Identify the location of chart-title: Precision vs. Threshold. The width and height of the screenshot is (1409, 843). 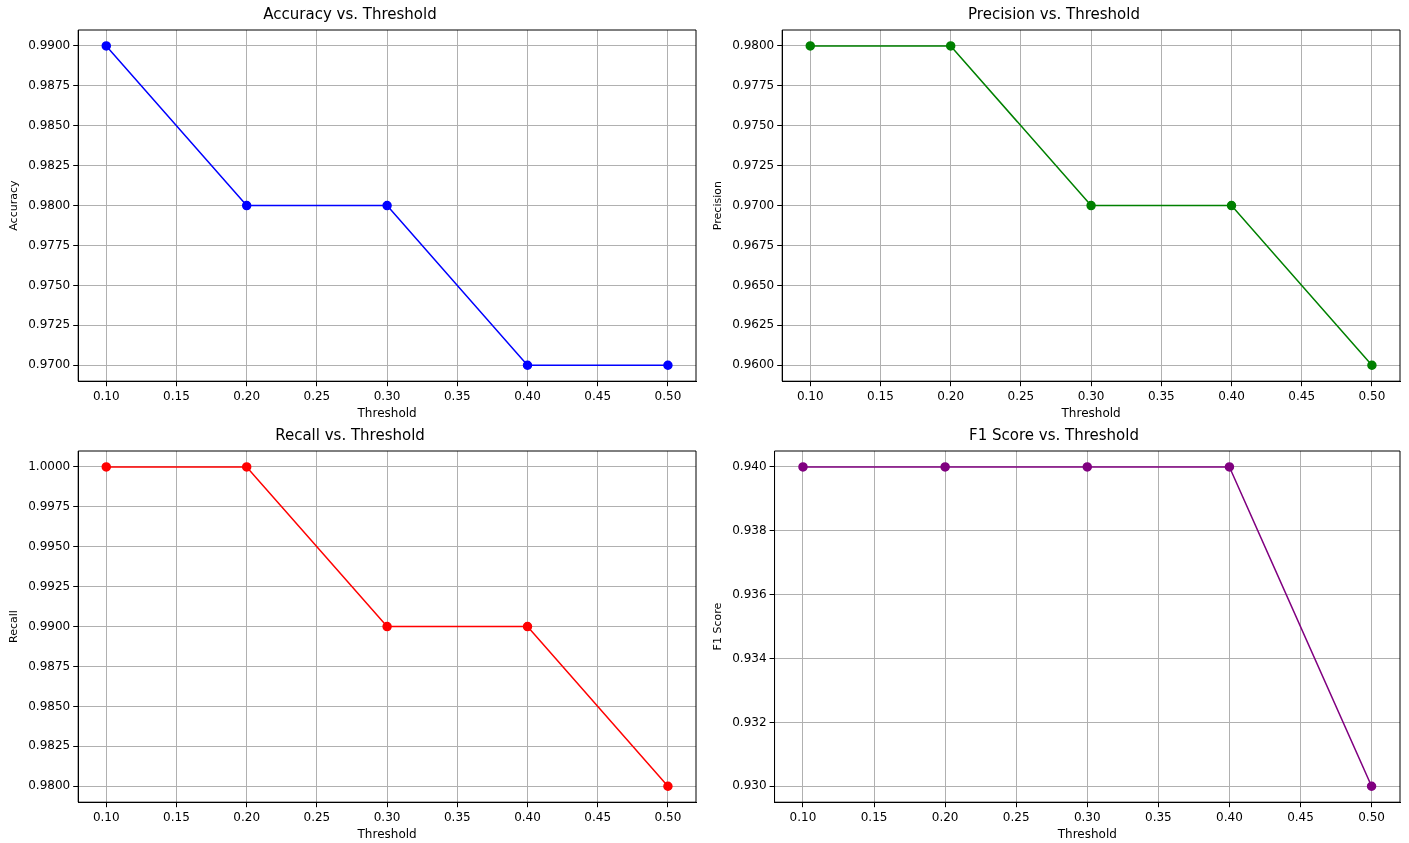
(1054, 13).